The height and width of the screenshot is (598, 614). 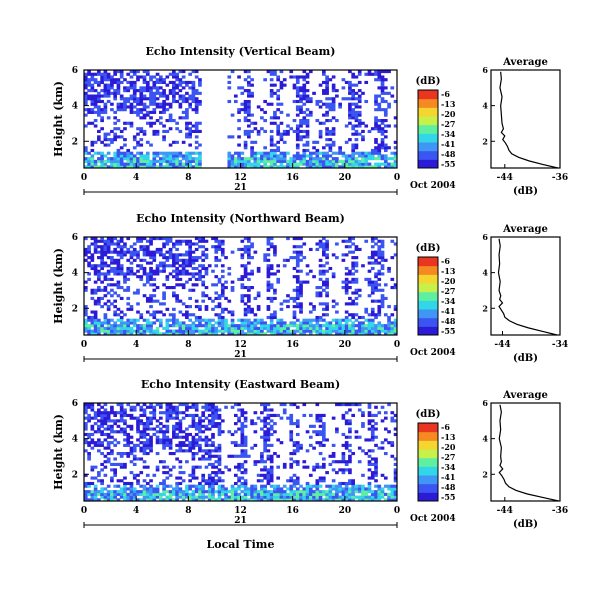 I want to click on x-tick-label: 4, so click(x=136, y=345).